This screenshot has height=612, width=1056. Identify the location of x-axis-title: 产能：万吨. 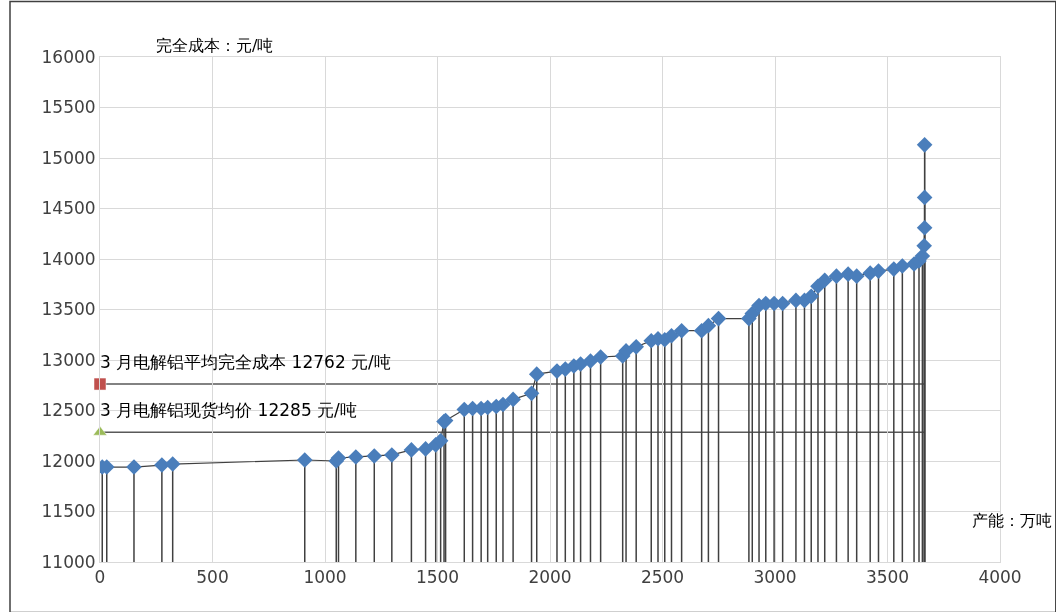
(1012, 520).